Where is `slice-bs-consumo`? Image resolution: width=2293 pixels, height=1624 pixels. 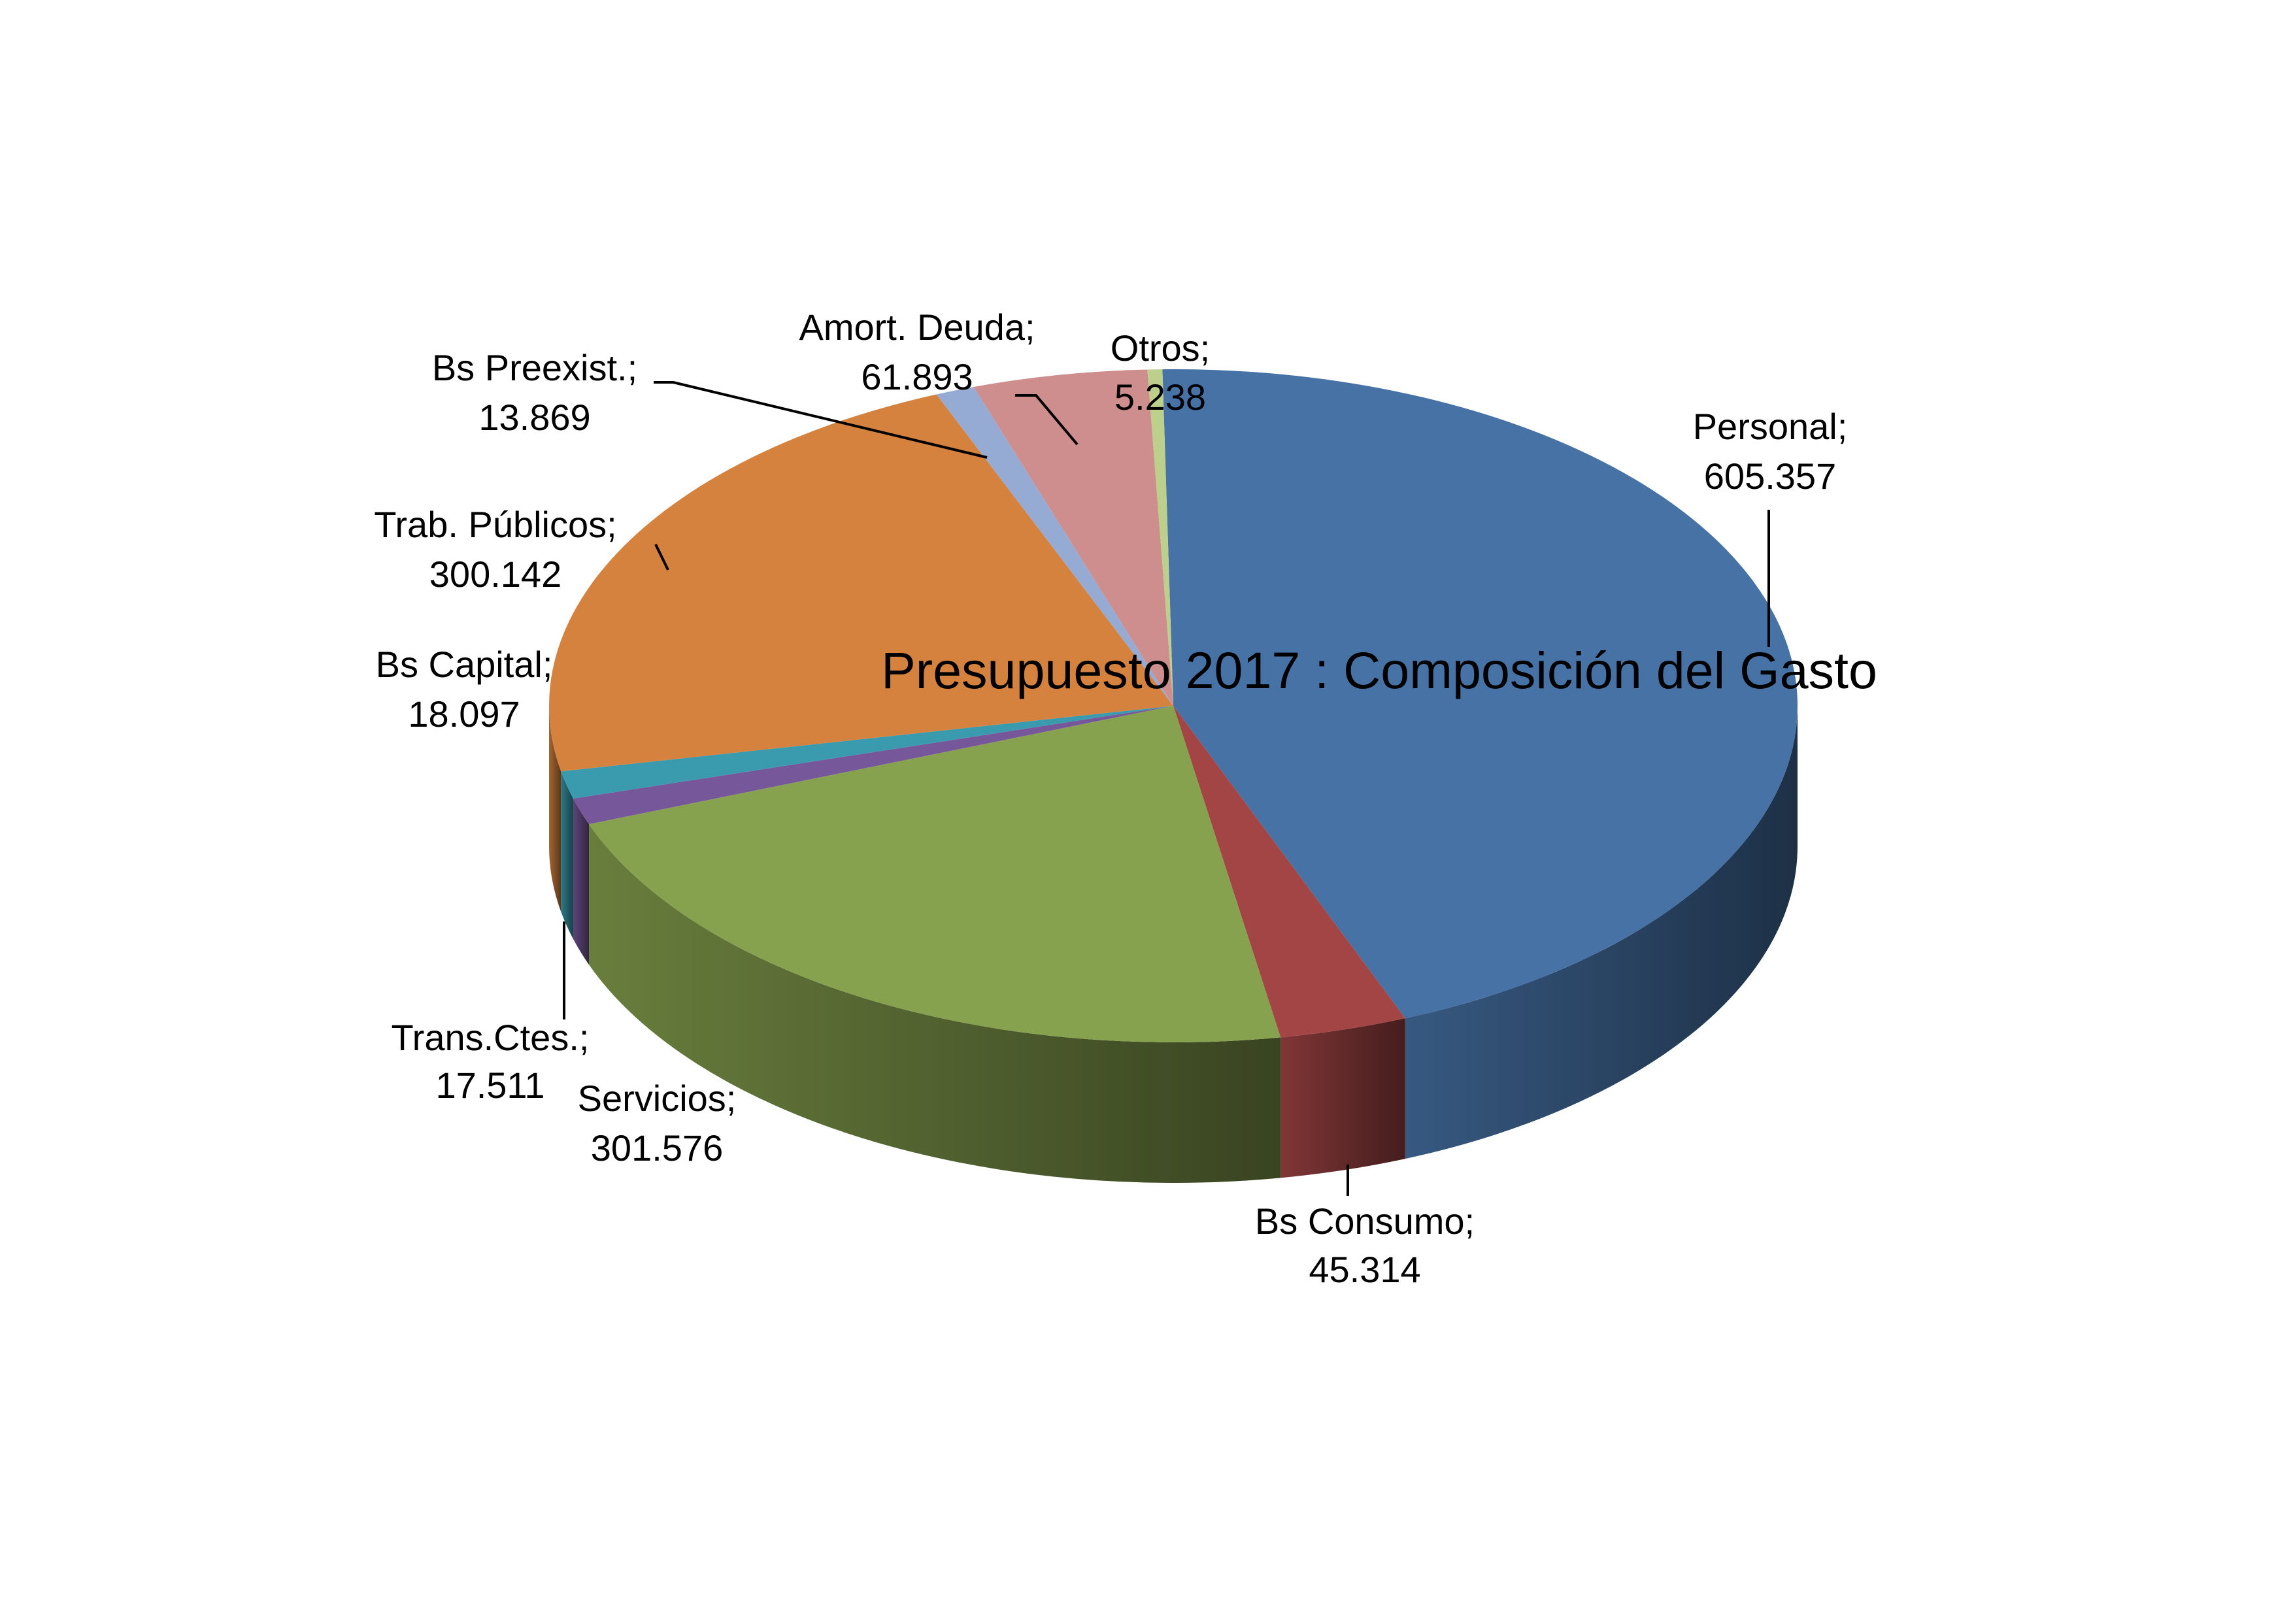 slice-bs-consumo is located at coordinates (1289, 872).